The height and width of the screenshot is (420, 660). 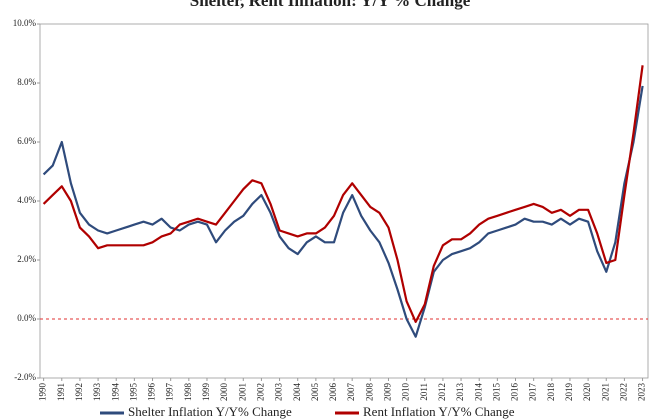 What do you see at coordinates (533, 392) in the screenshot?
I see `x-tick-label: 2017` at bounding box center [533, 392].